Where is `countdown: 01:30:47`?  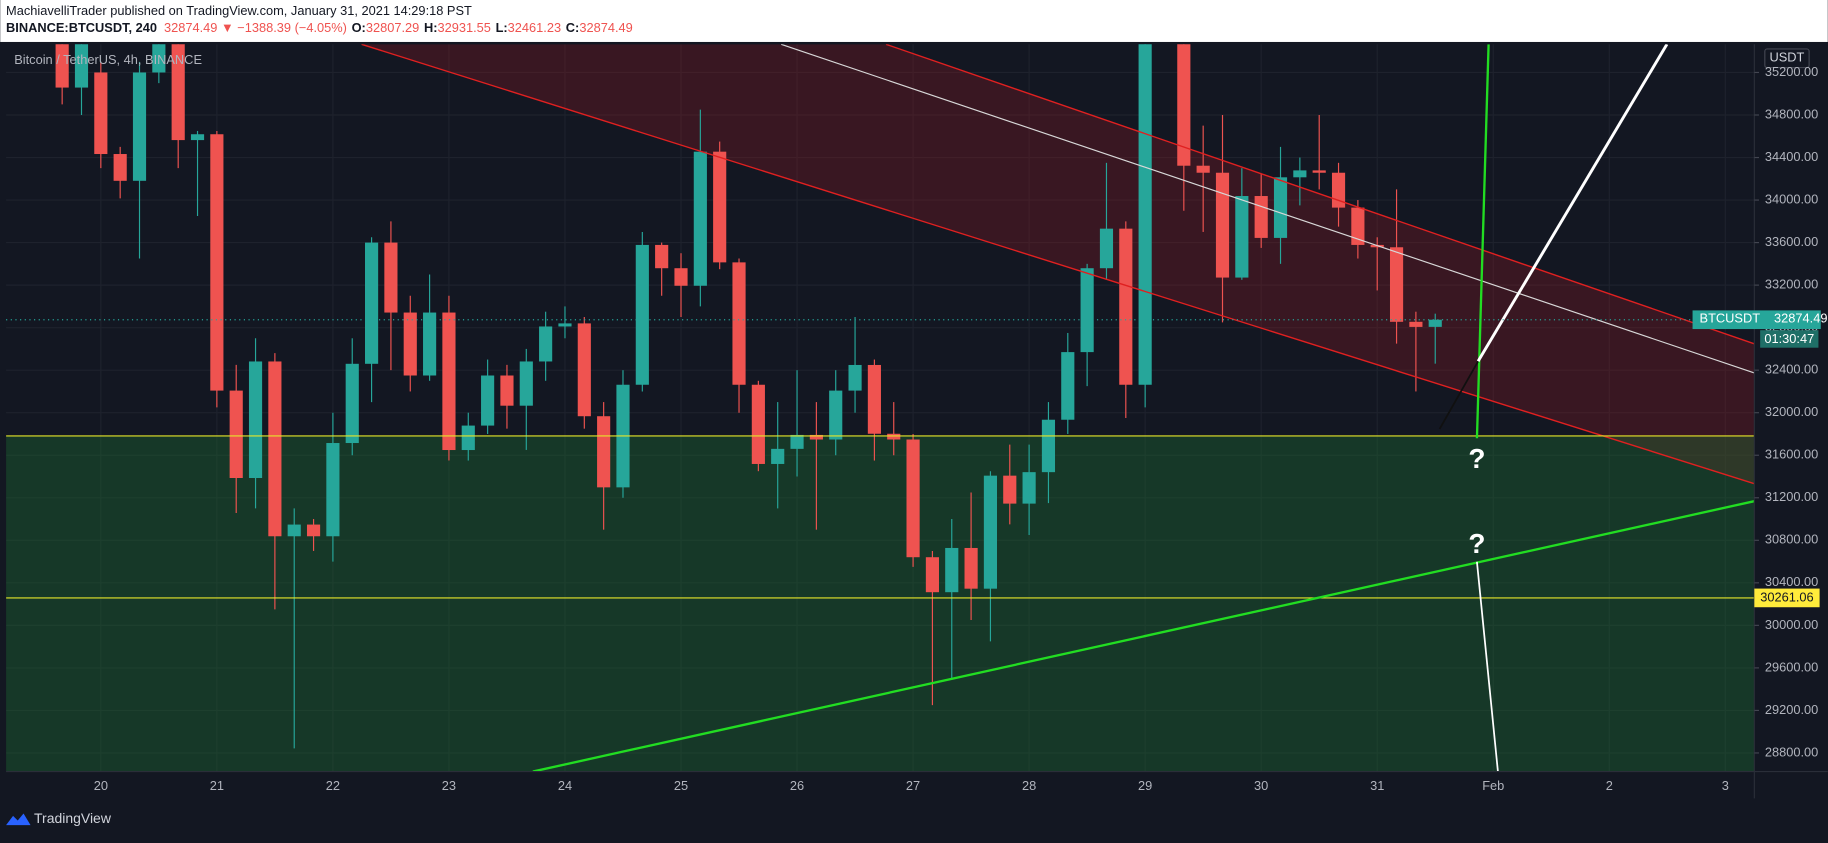
countdown: 01:30:47 is located at coordinates (1789, 338).